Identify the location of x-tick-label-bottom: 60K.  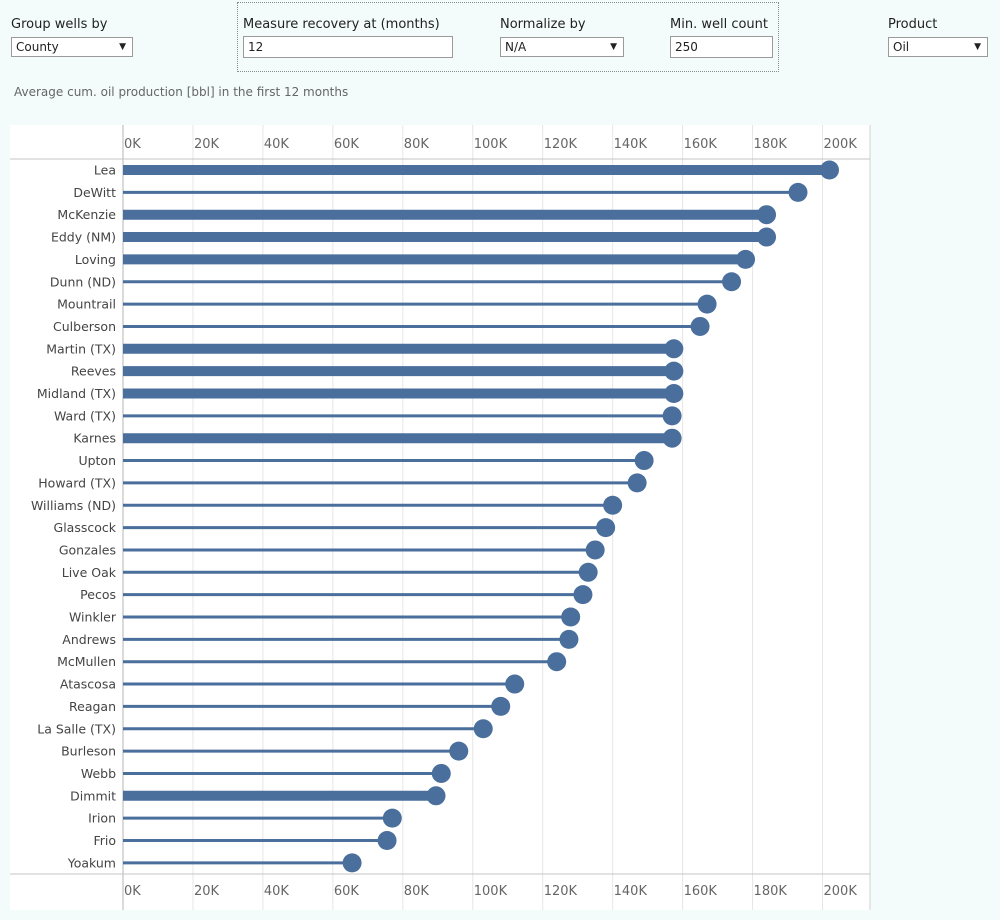
(347, 891).